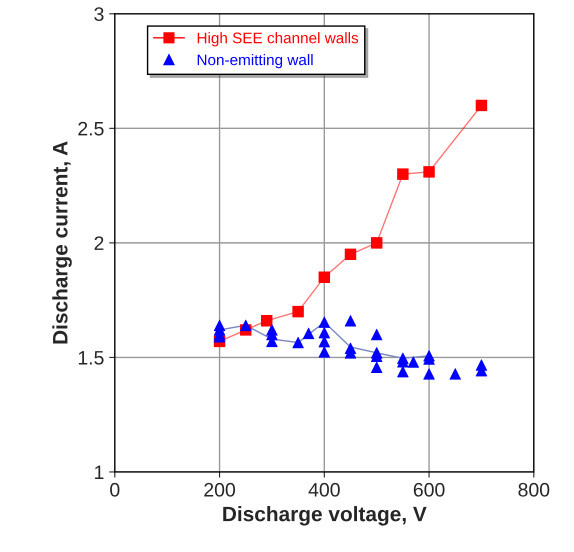 The height and width of the screenshot is (552, 574). What do you see at coordinates (255, 61) in the screenshot?
I see `legend-label: Non-emitting wall` at bounding box center [255, 61].